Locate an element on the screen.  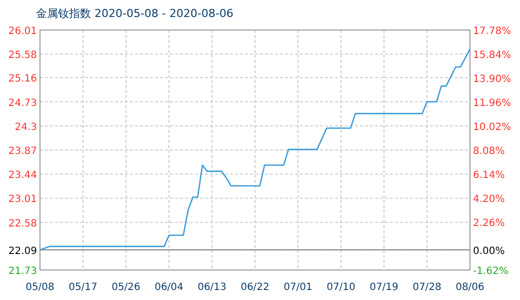
y2-tick-label: 11.96% is located at coordinates (492, 103).